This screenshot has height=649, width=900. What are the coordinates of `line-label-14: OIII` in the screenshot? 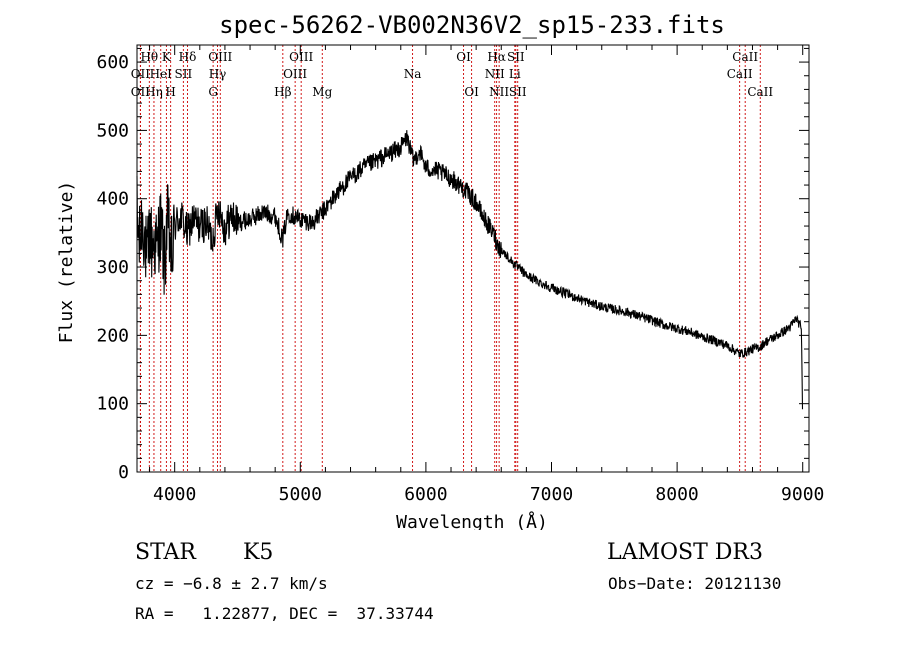 It's located at (301, 57).